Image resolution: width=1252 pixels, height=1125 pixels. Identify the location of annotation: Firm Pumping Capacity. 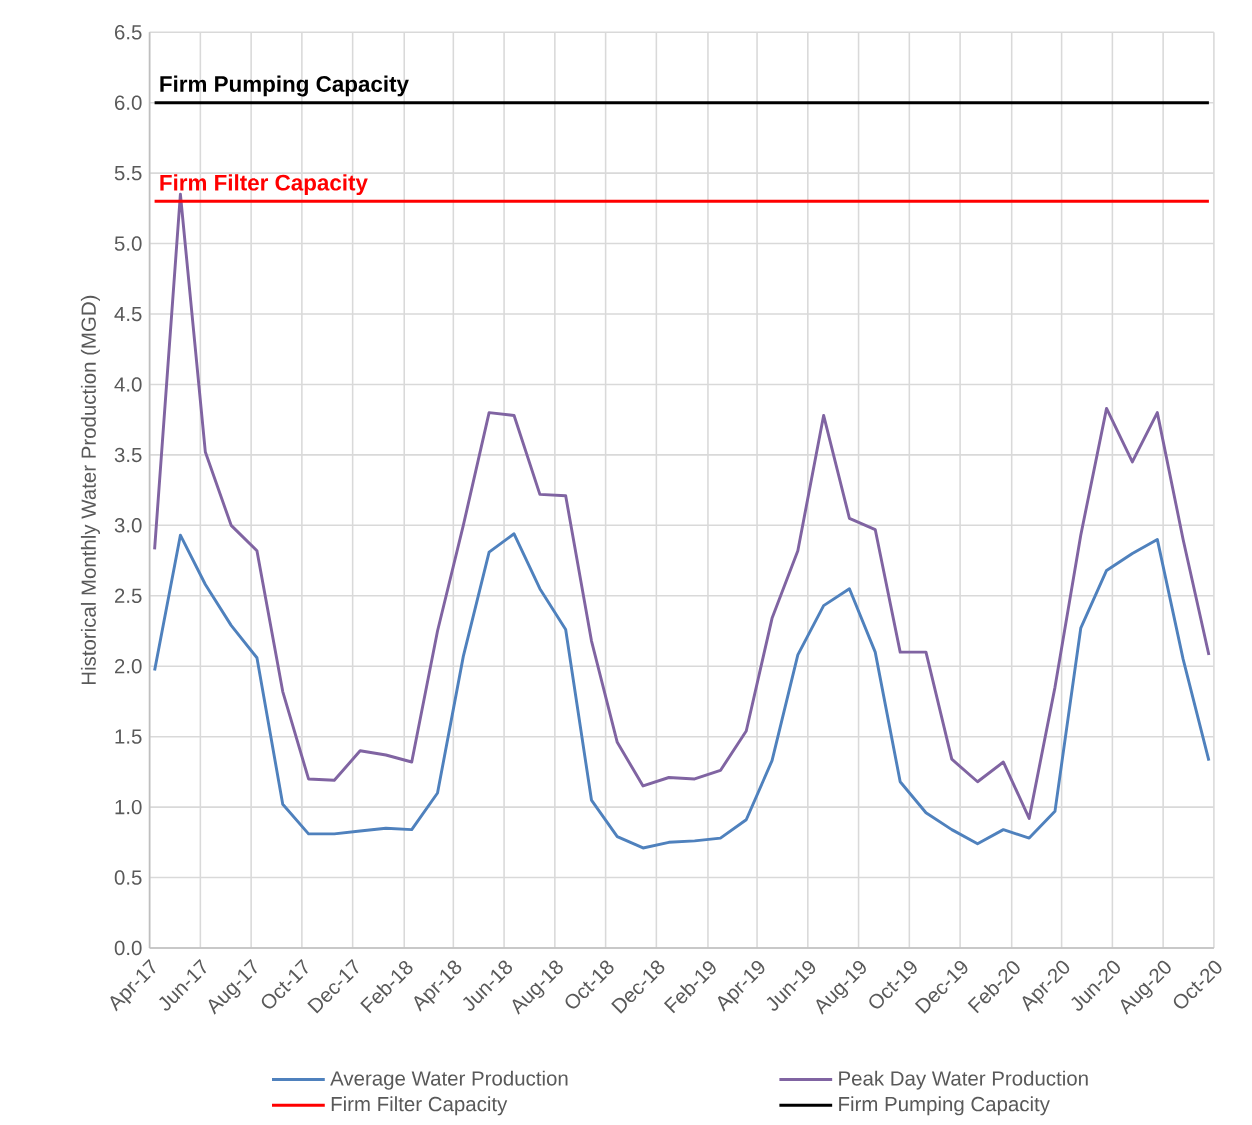
(284, 86).